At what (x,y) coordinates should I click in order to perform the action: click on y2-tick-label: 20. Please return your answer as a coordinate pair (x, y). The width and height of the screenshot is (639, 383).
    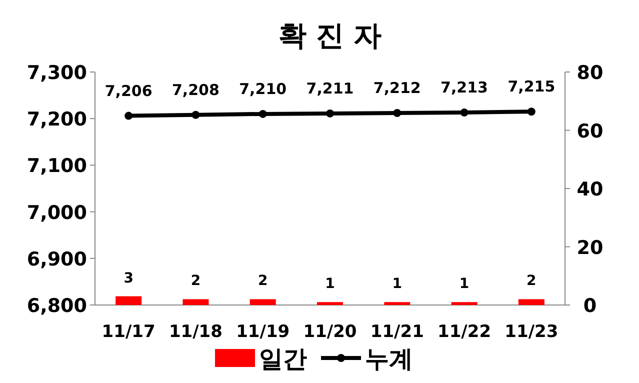
    Looking at the image, I should click on (590, 247).